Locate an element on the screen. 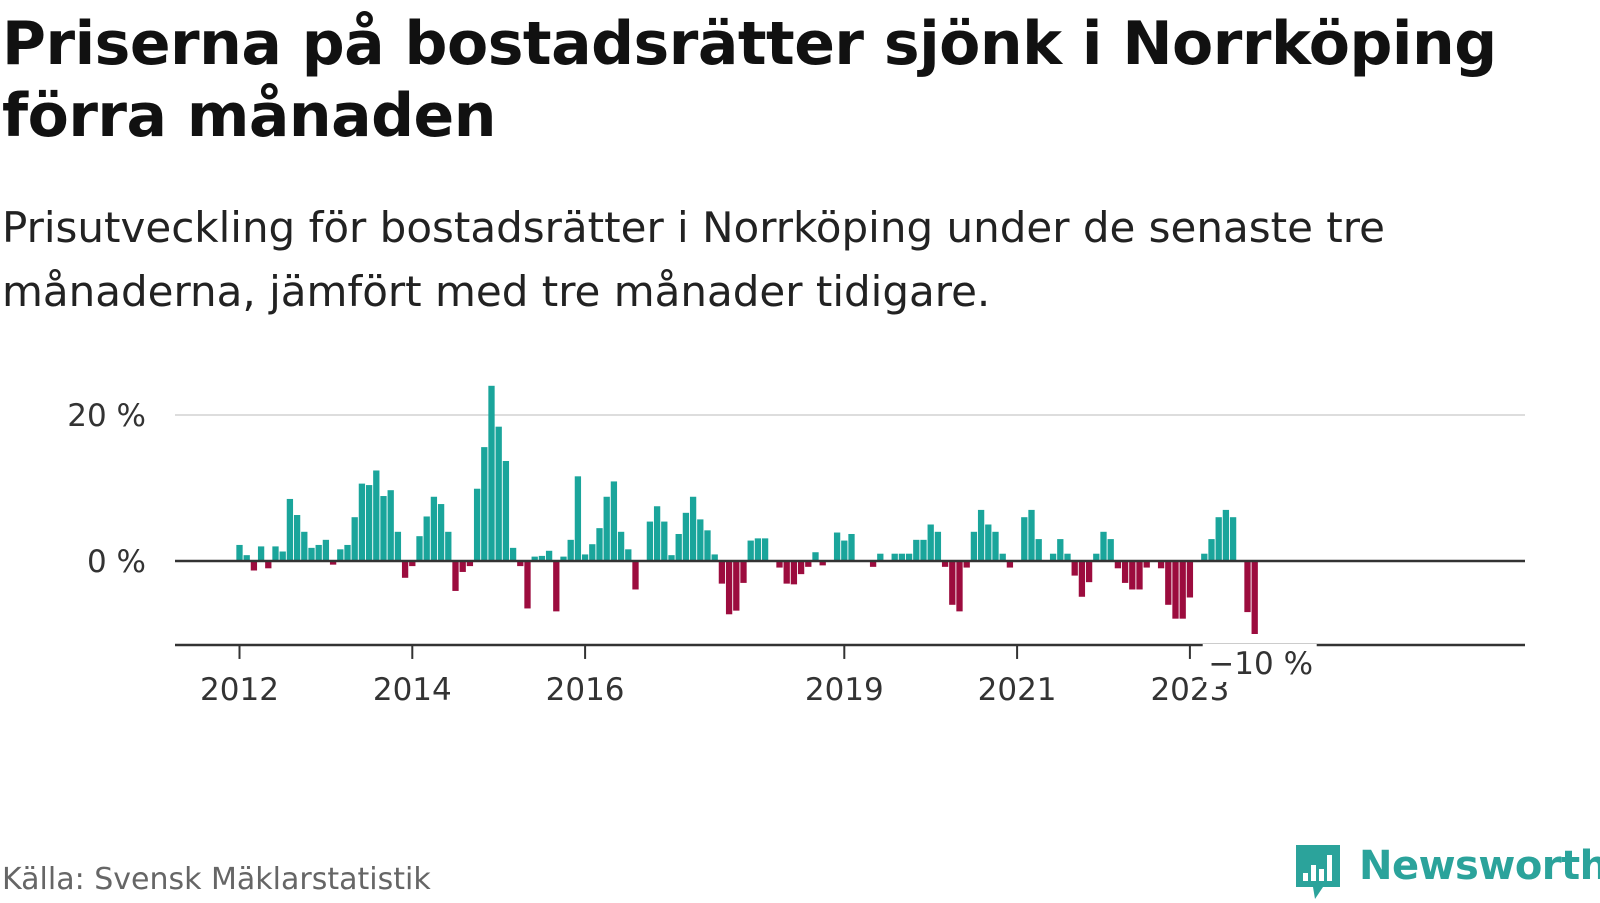 The height and width of the screenshot is (903, 1600). end-label-background is located at coordinates (1259, 663).